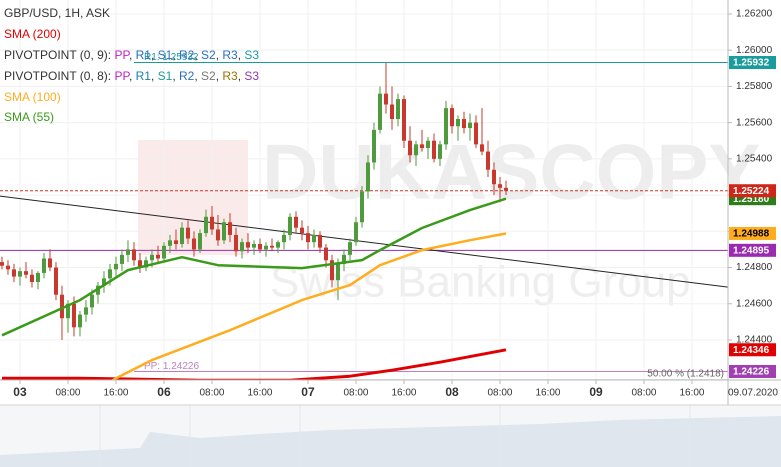 This screenshot has width=781, height=467. Describe the element at coordinates (753, 393) in the screenshot. I see `date-label: 09.07.2020` at that location.